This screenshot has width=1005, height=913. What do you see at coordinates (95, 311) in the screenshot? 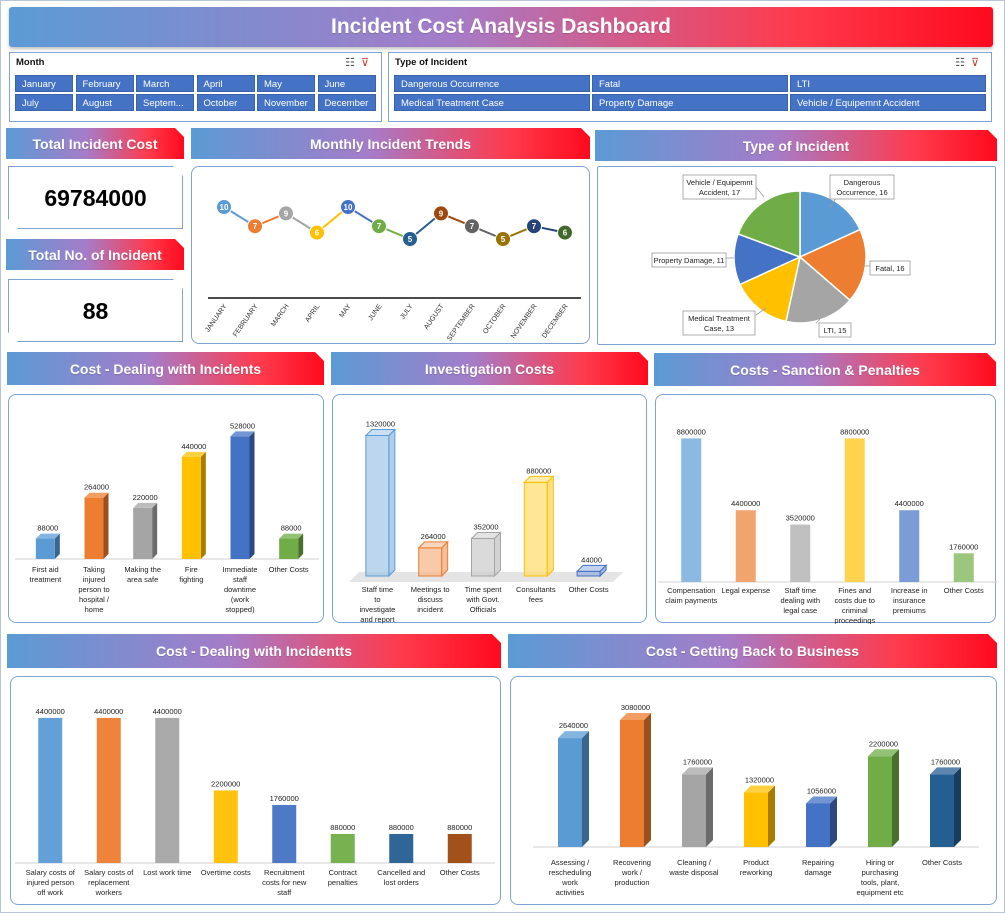
I see `total-count-value: 88` at bounding box center [95, 311].